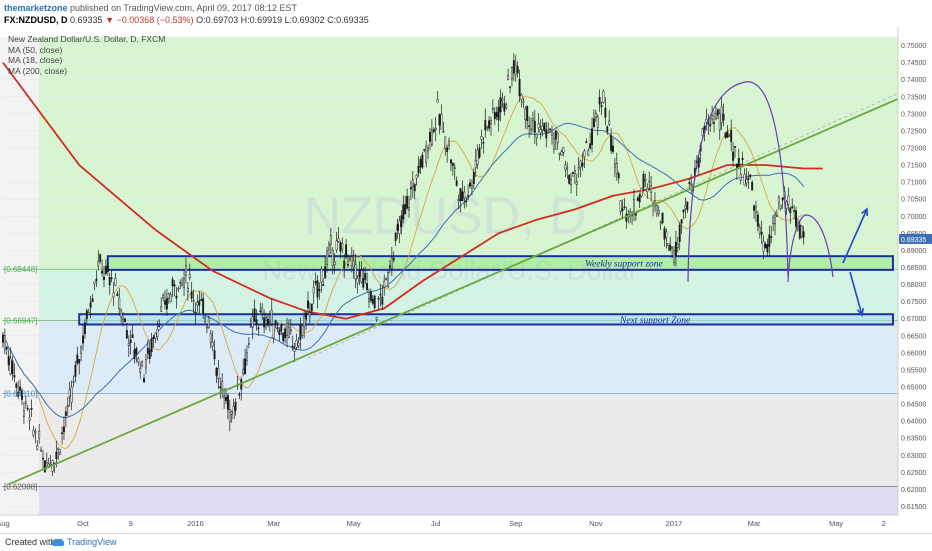  I want to click on legend-ma50: MA (50, close), so click(35, 49).